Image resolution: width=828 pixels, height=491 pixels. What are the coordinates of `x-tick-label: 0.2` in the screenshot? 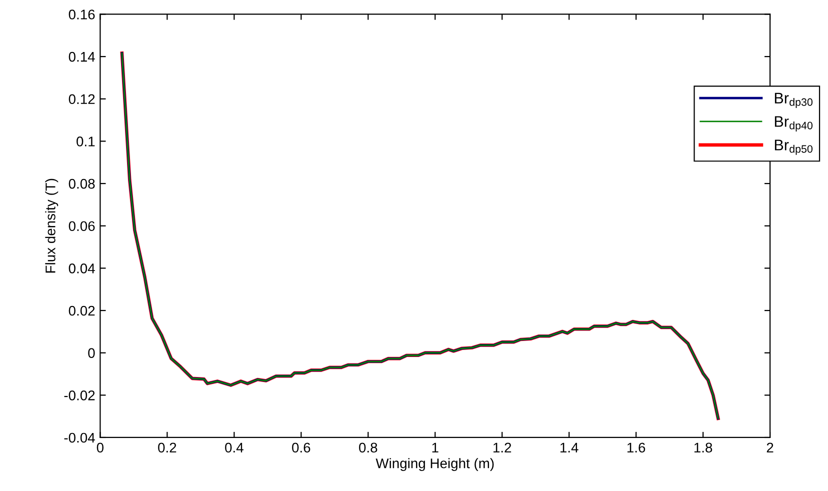 It's located at (167, 447).